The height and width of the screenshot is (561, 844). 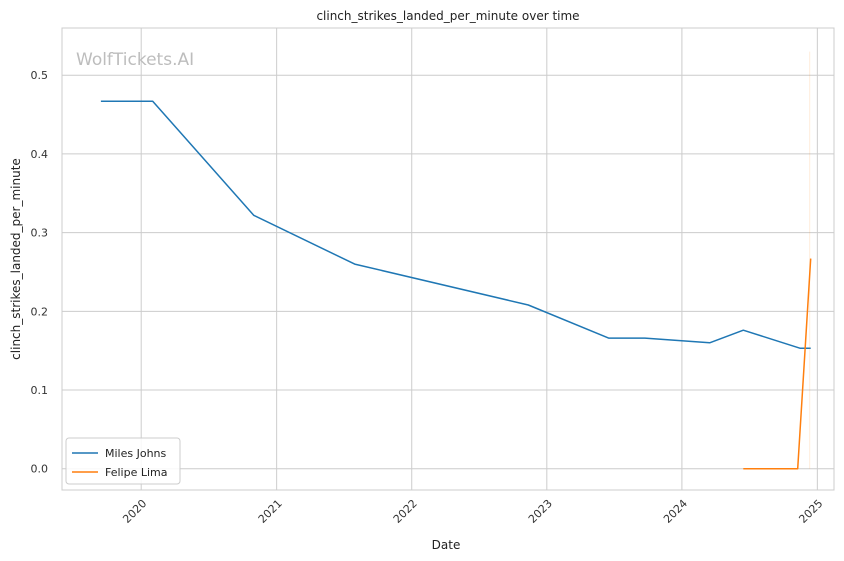 I want to click on legend-label-felipe-lima: Felipe Lima, so click(x=136, y=472).